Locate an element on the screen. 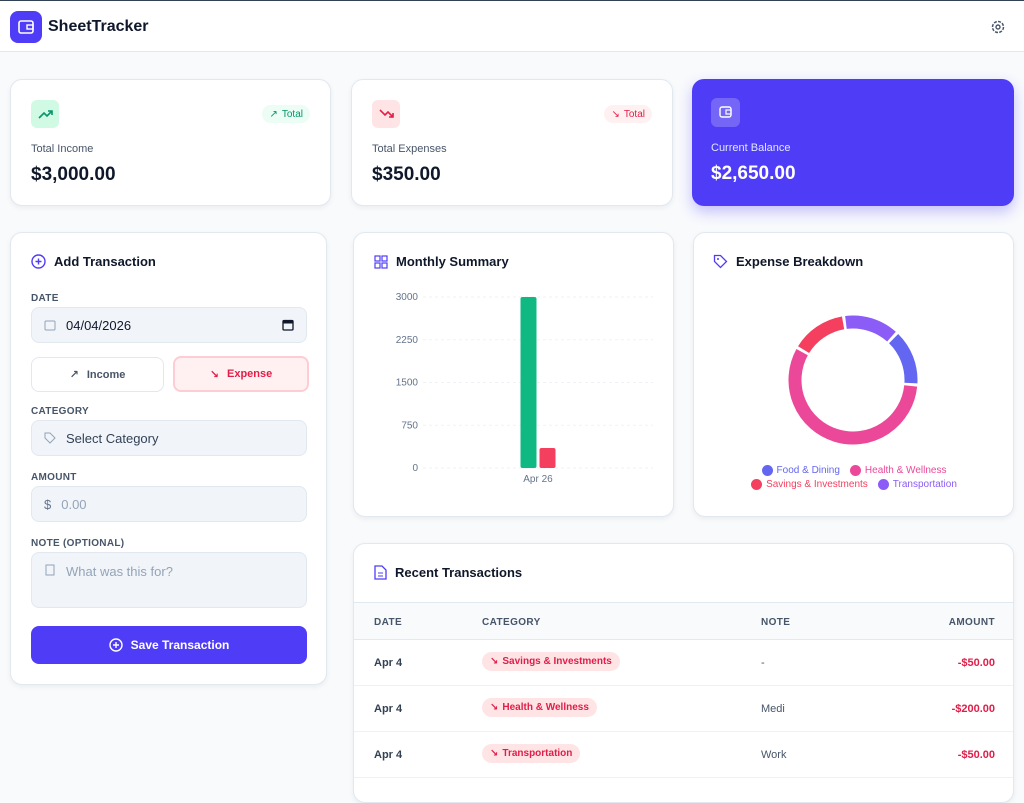 The height and width of the screenshot is (803, 1024). legend-label: Savings & Investments is located at coordinates (817, 484).